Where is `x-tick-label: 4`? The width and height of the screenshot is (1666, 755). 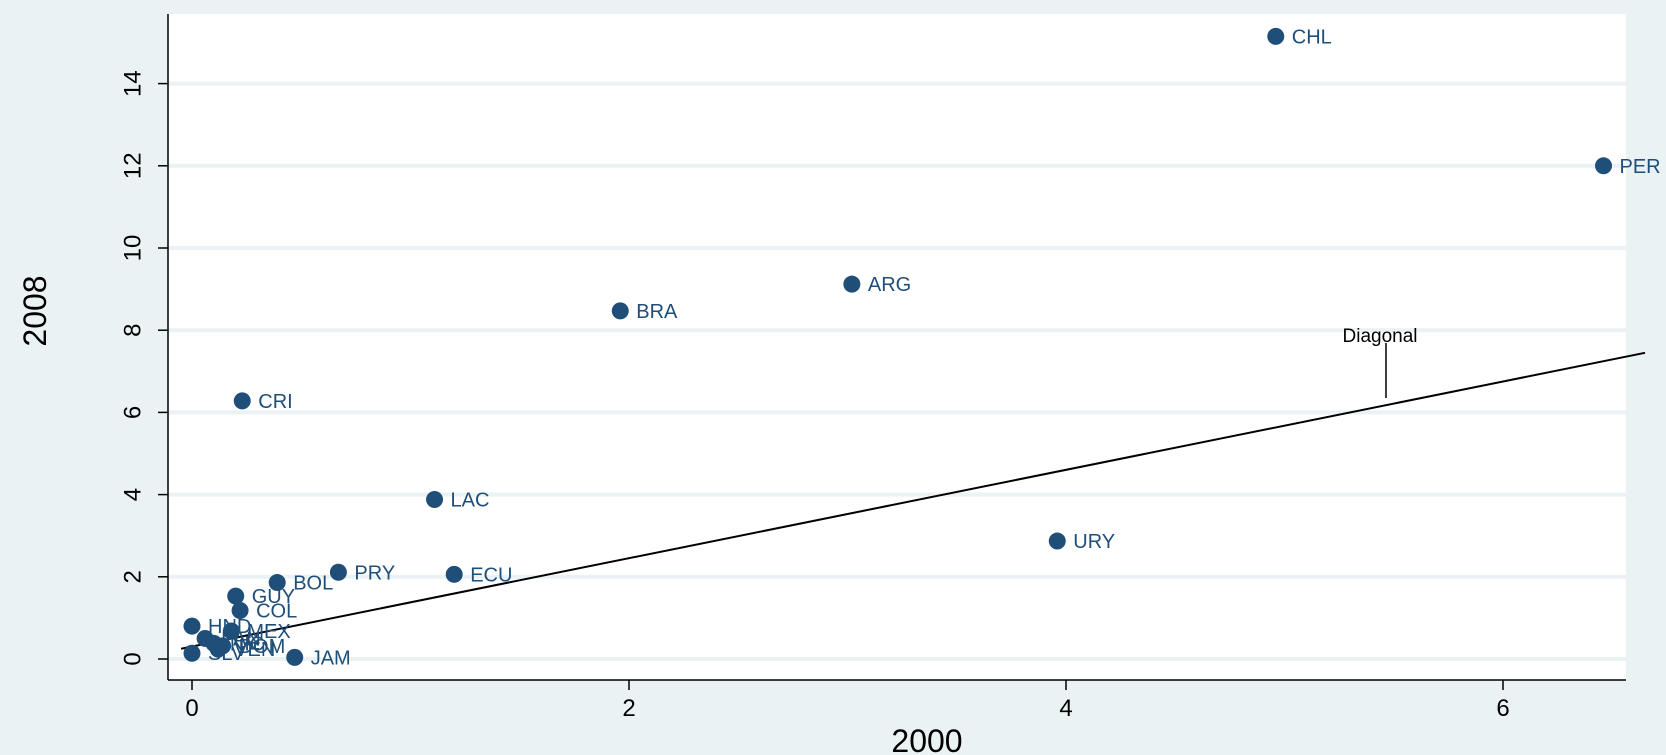 x-tick-label: 4 is located at coordinates (1065, 708).